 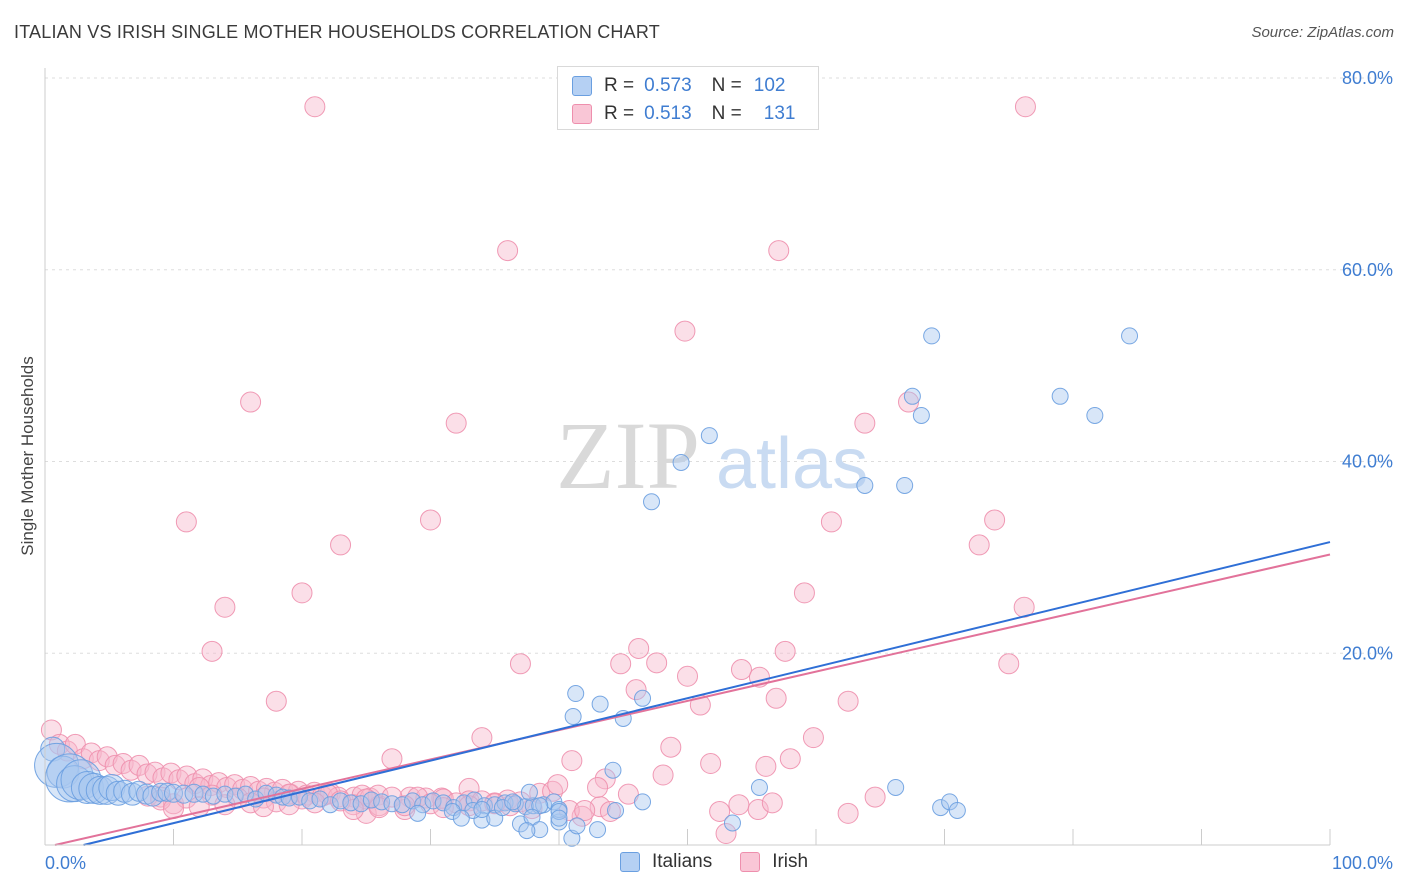 What do you see at coordinates (712, 455) in the screenshot?
I see `watermark: ZIP atlas` at bounding box center [712, 455].